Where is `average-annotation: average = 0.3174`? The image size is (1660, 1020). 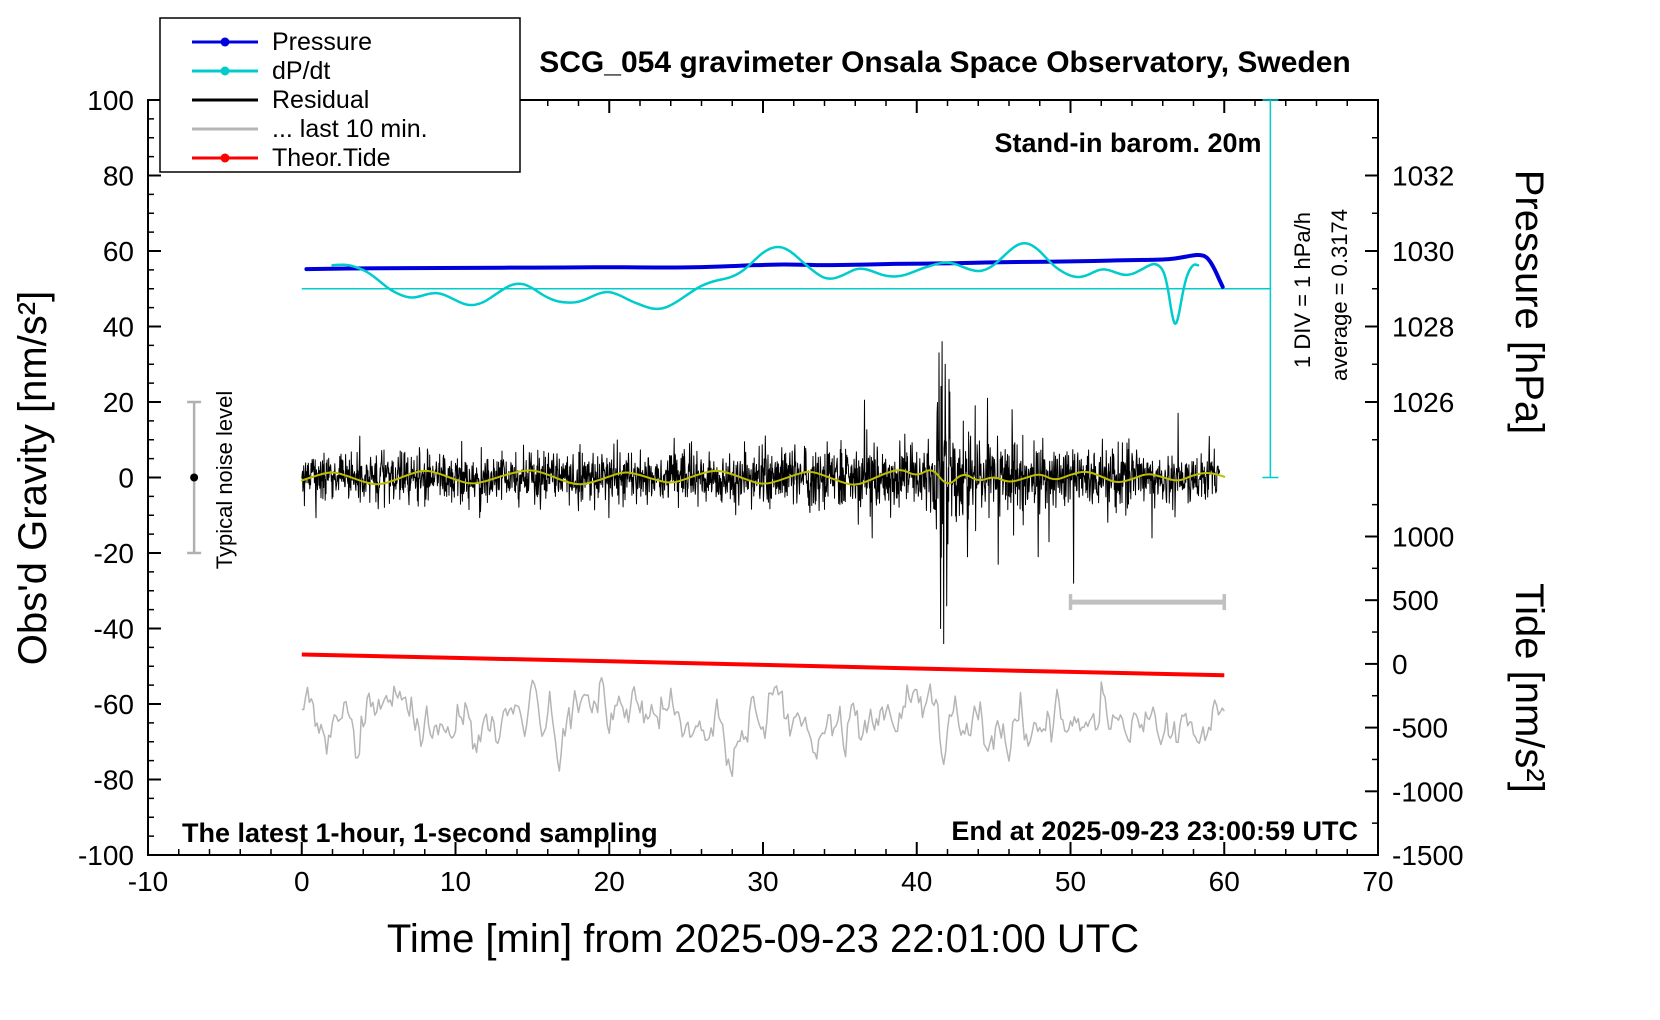 average-annotation: average = 0.3174 is located at coordinates (1339, 295).